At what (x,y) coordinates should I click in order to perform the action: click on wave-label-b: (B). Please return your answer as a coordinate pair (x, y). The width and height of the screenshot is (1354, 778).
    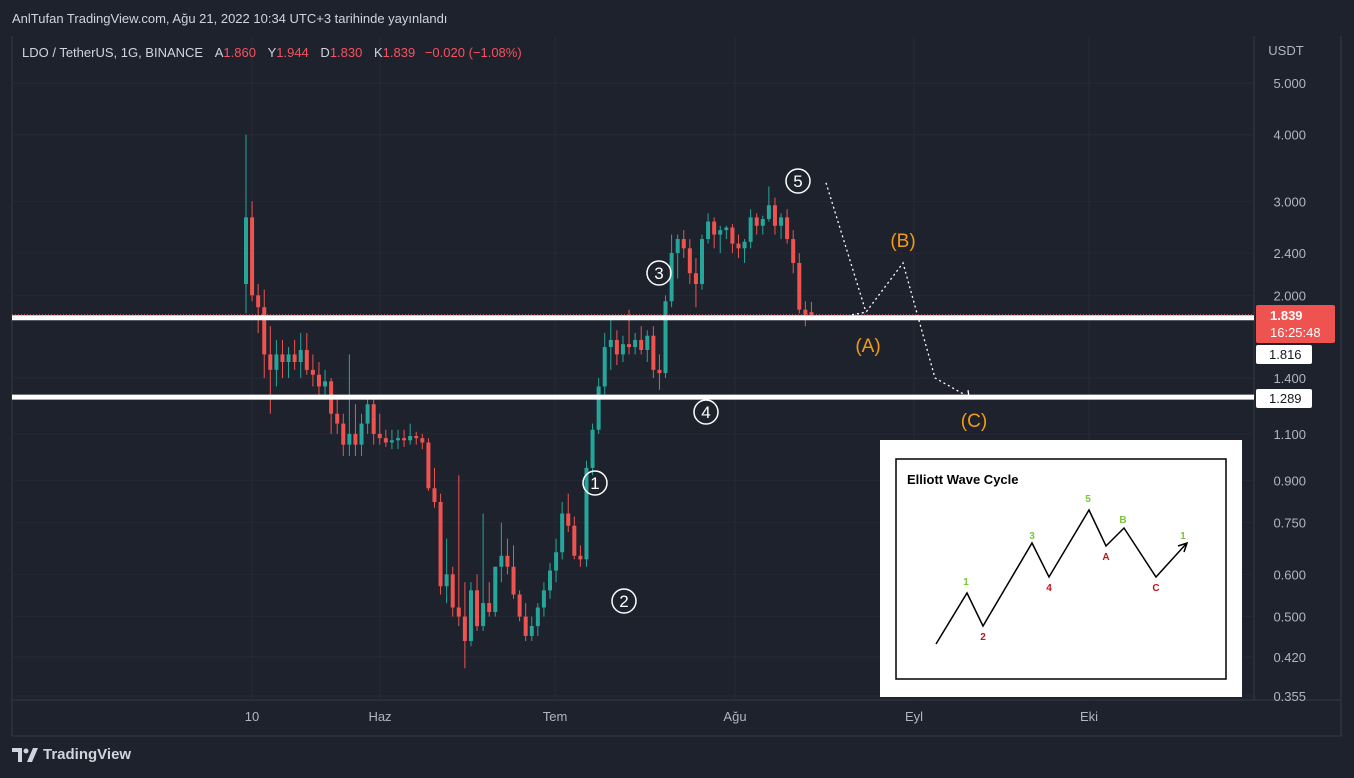
    Looking at the image, I should click on (902, 241).